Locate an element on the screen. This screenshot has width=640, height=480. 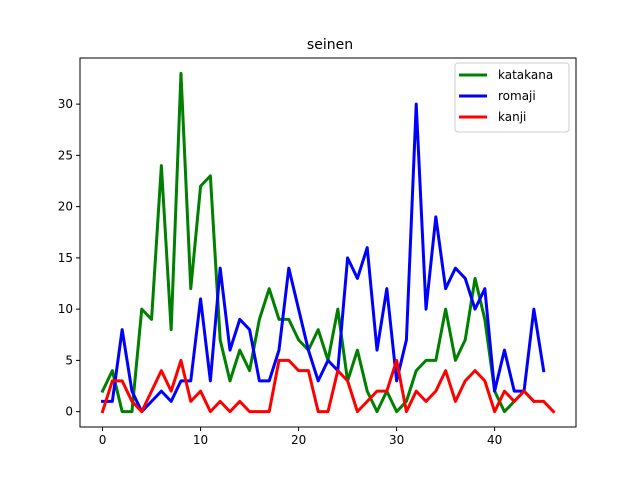
y-tick-label: 5 is located at coordinates (69, 360).